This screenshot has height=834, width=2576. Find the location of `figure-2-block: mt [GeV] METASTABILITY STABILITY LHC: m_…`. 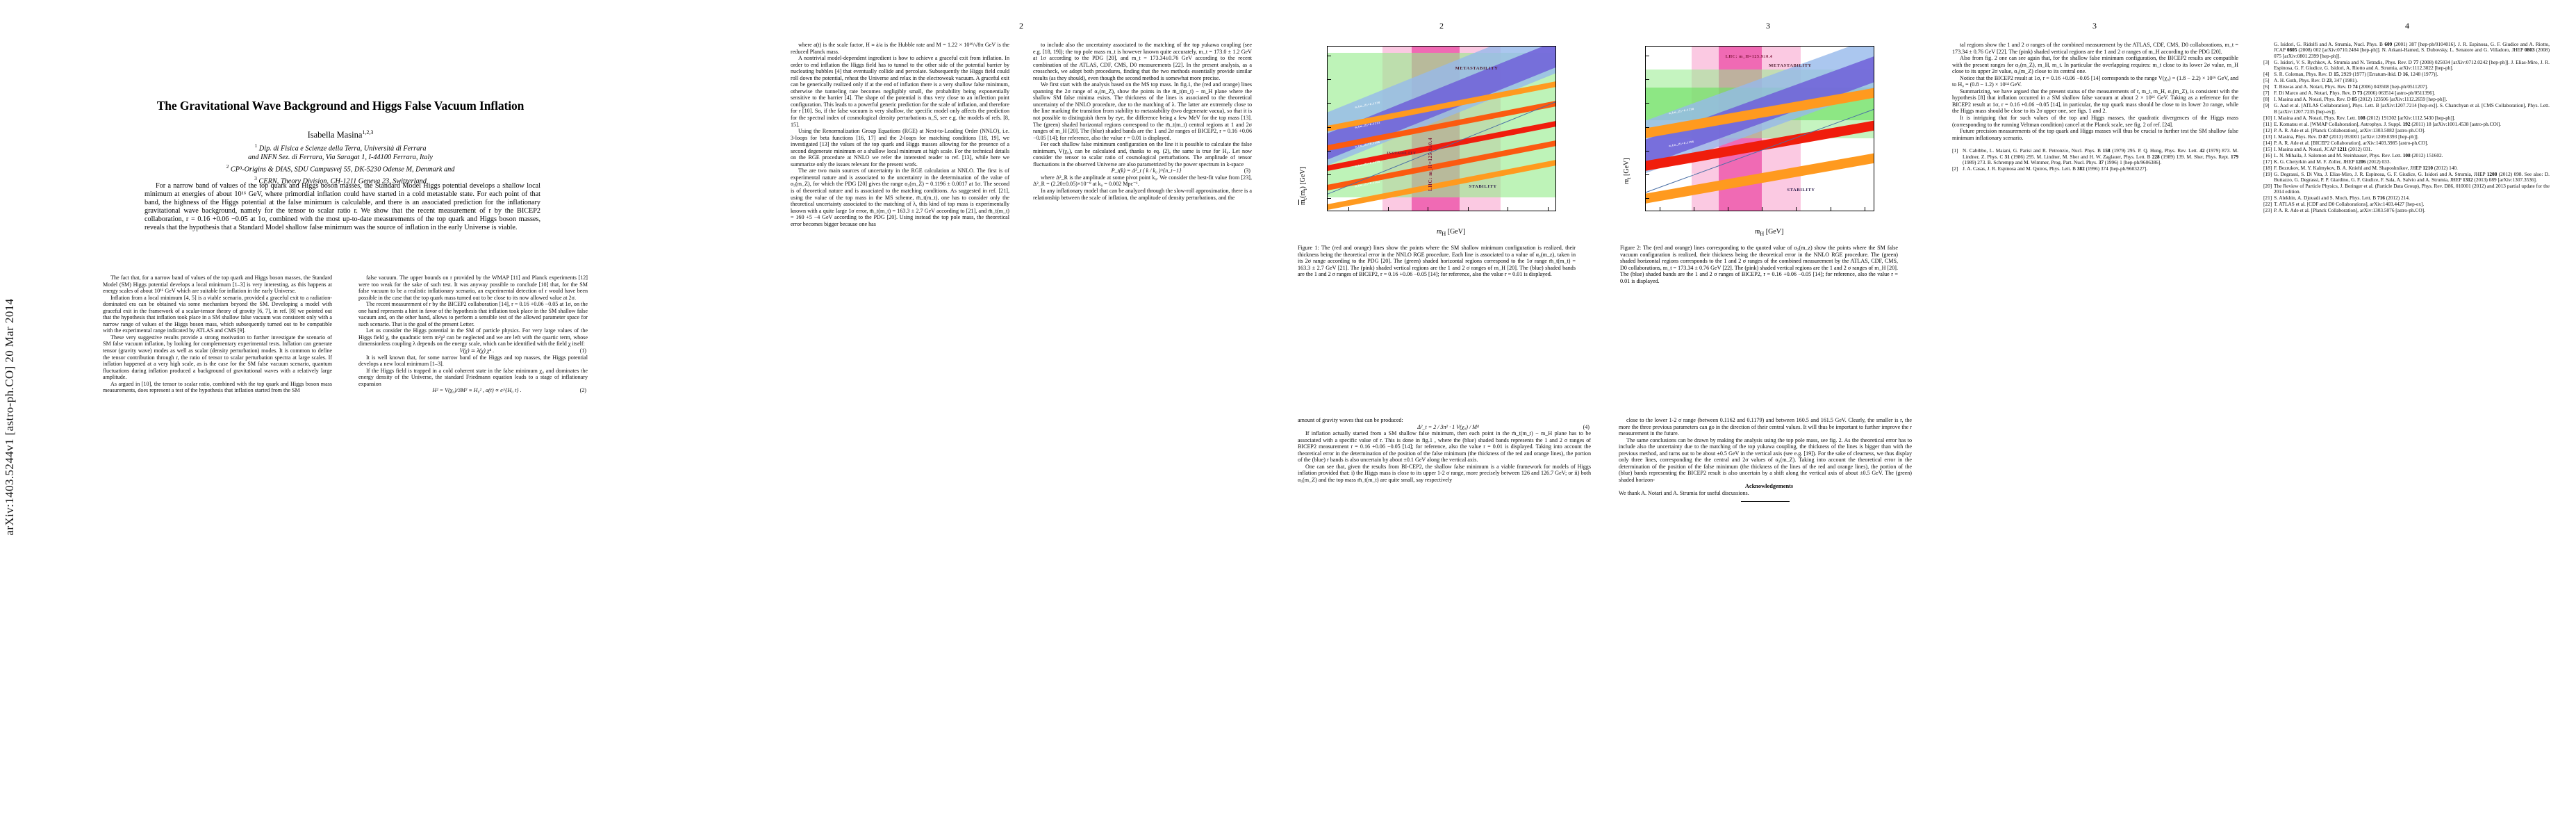

figure-2-block: mt [GeV] METASTABILITY STABILITY LHC: m_… is located at coordinates (1766, 163).